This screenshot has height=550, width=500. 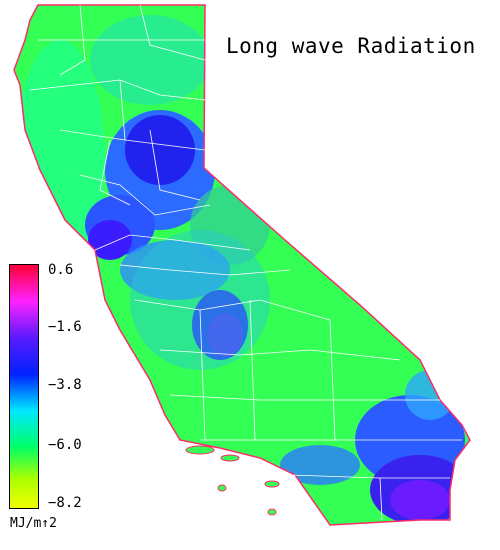 I want to click on colorbar-tick: −1.6, so click(x=65, y=327).